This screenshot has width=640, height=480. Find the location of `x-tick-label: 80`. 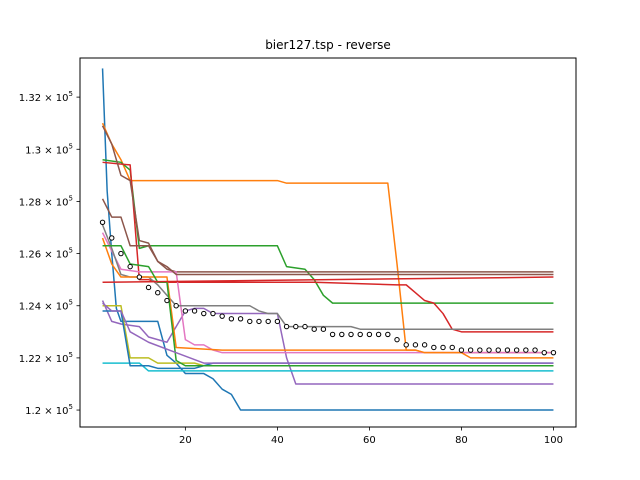

x-tick-label: 80 is located at coordinates (461, 440).